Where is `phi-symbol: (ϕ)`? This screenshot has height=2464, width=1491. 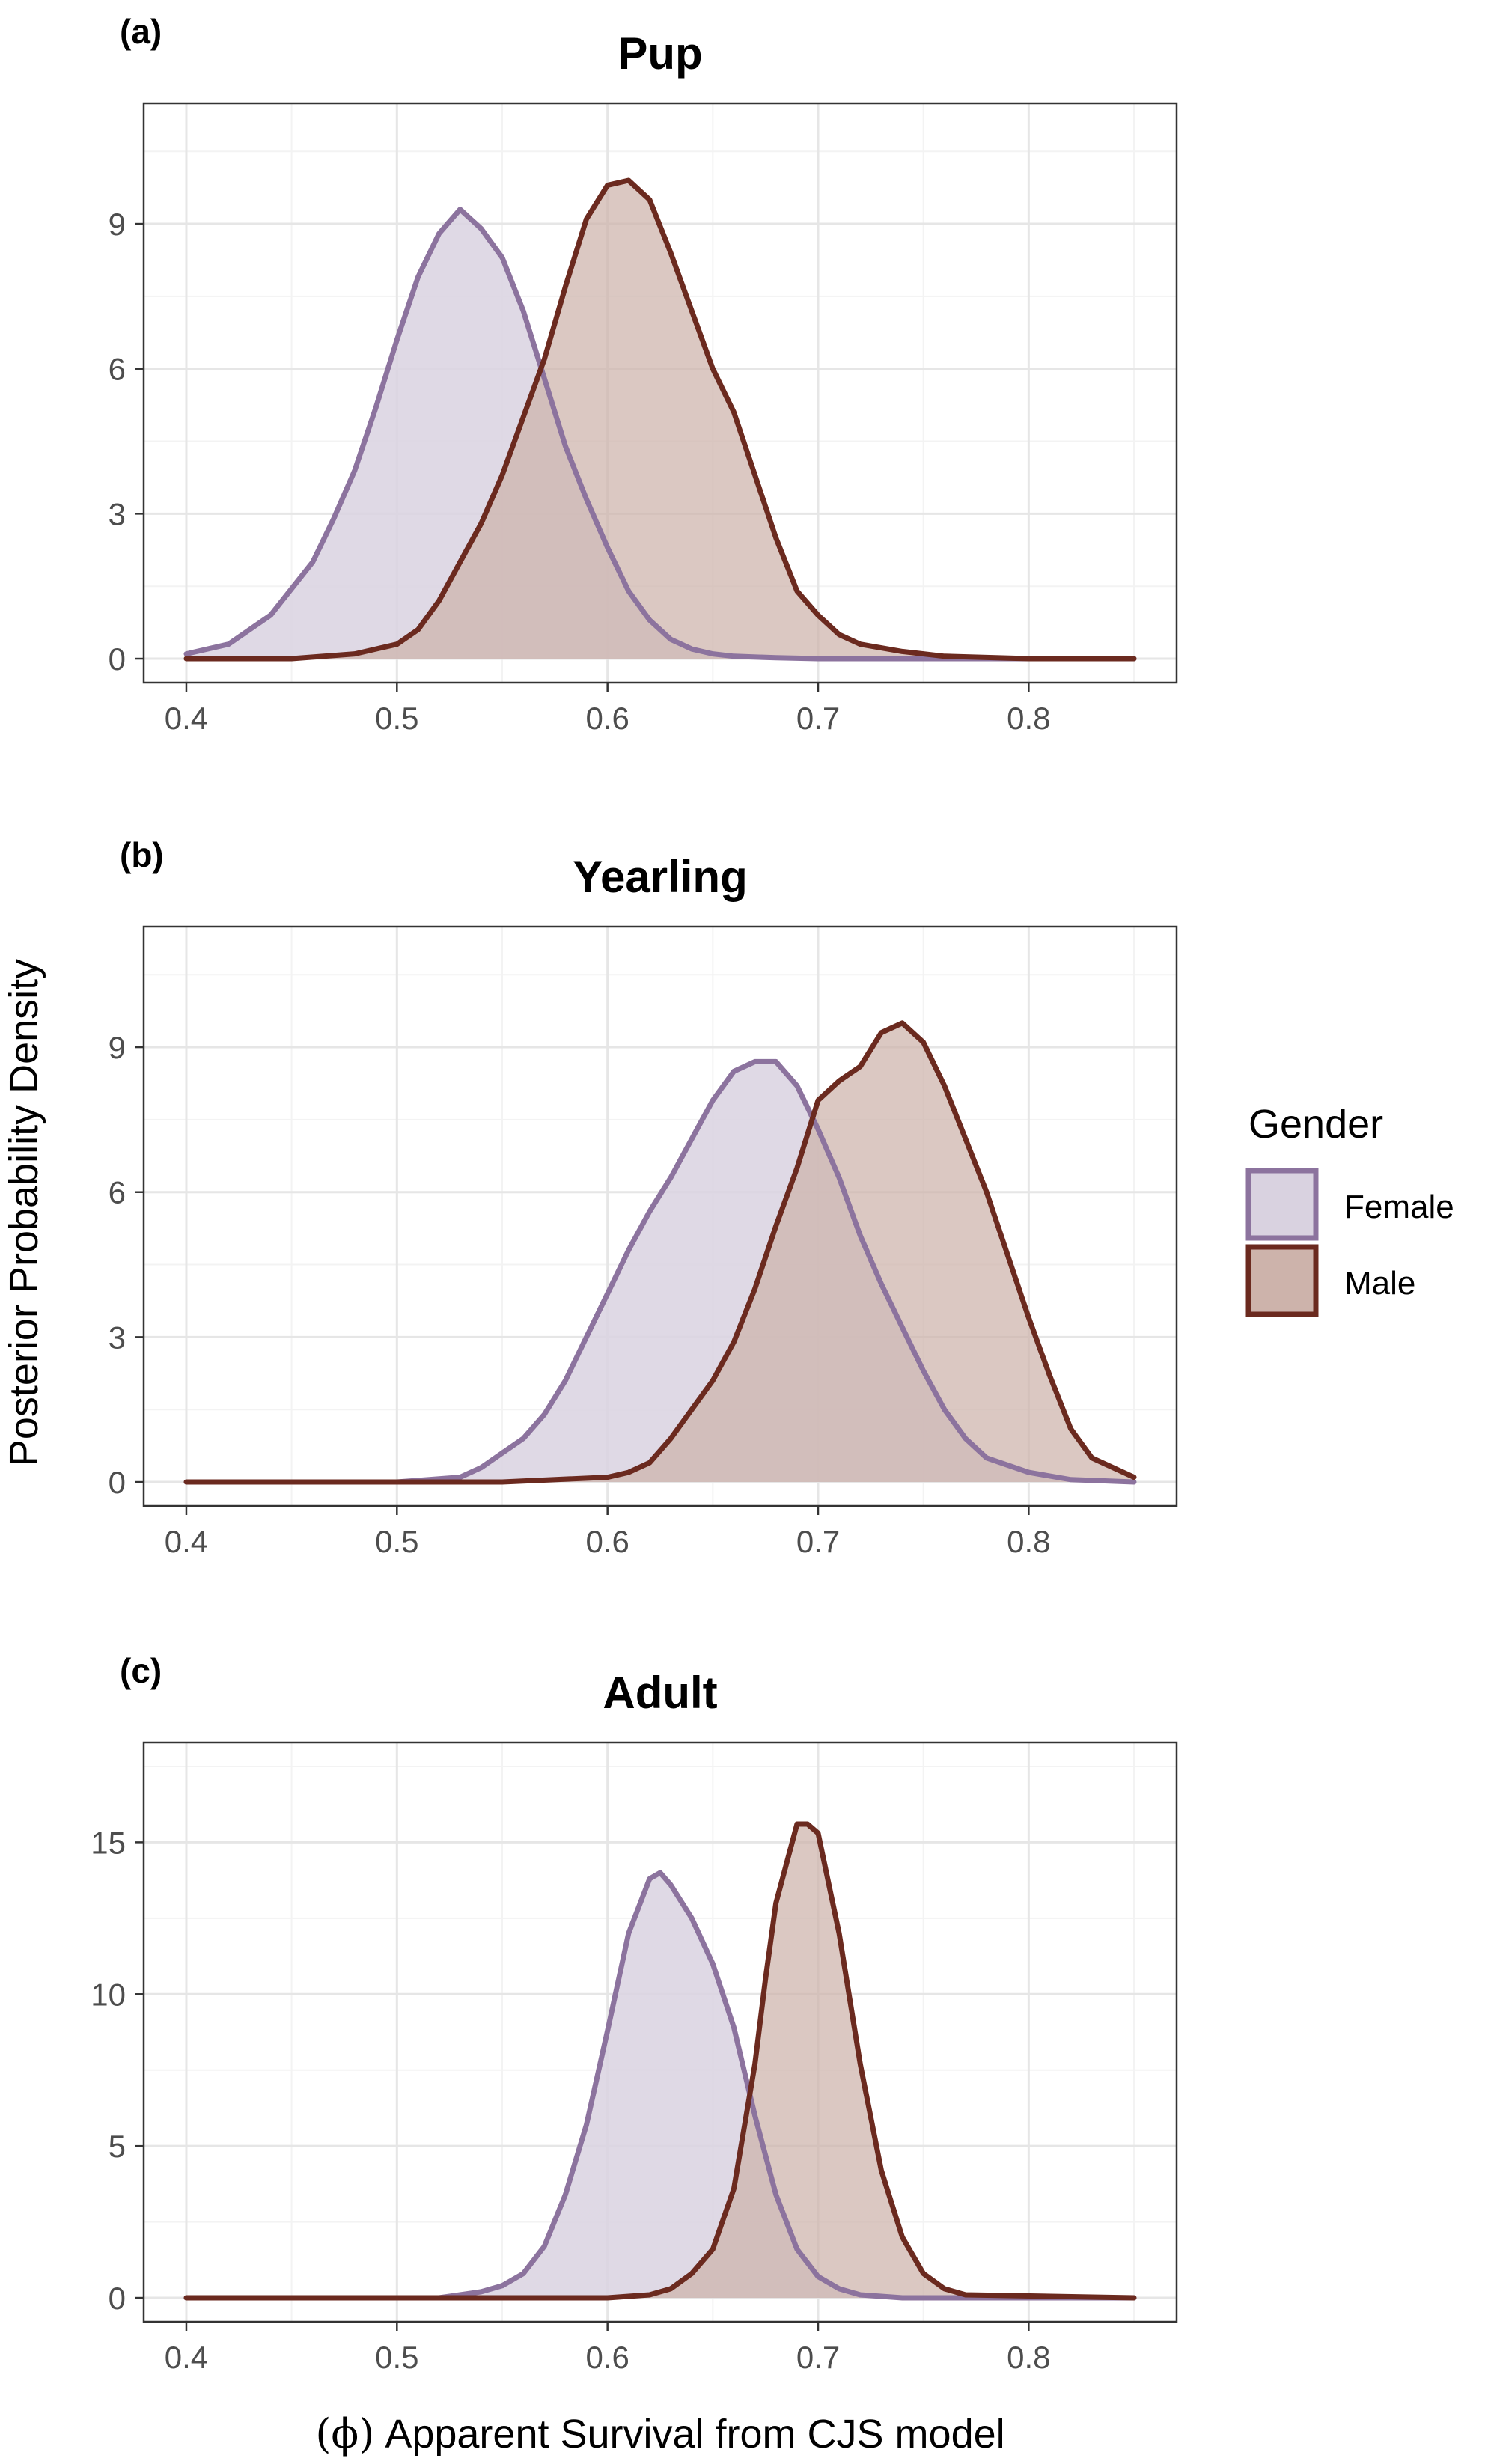 phi-symbol: (ϕ) is located at coordinates (344, 2433).